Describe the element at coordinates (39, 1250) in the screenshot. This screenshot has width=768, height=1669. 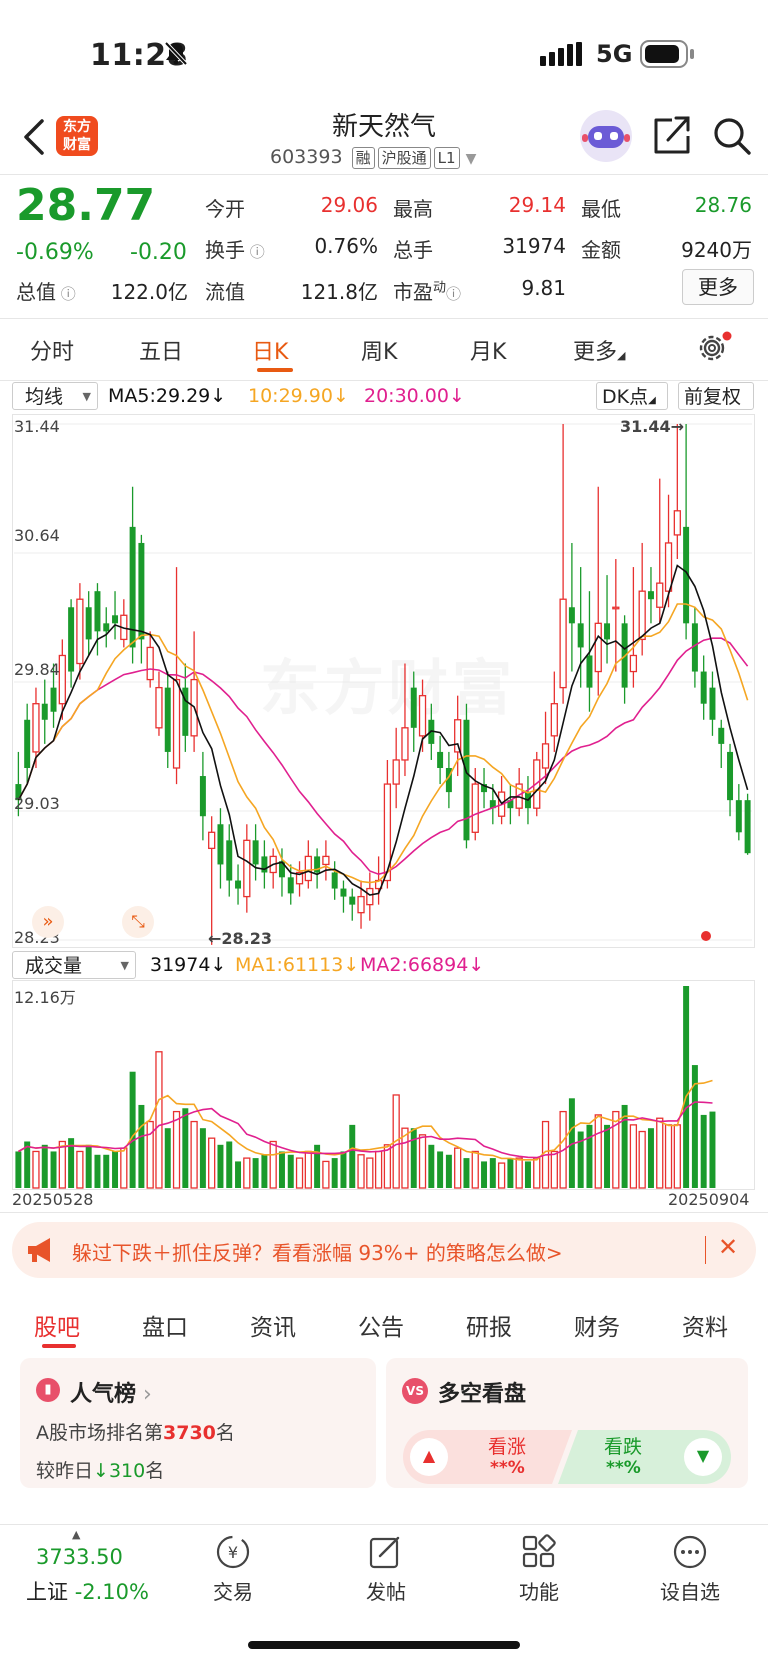
I see `megaphone-icon` at that location.